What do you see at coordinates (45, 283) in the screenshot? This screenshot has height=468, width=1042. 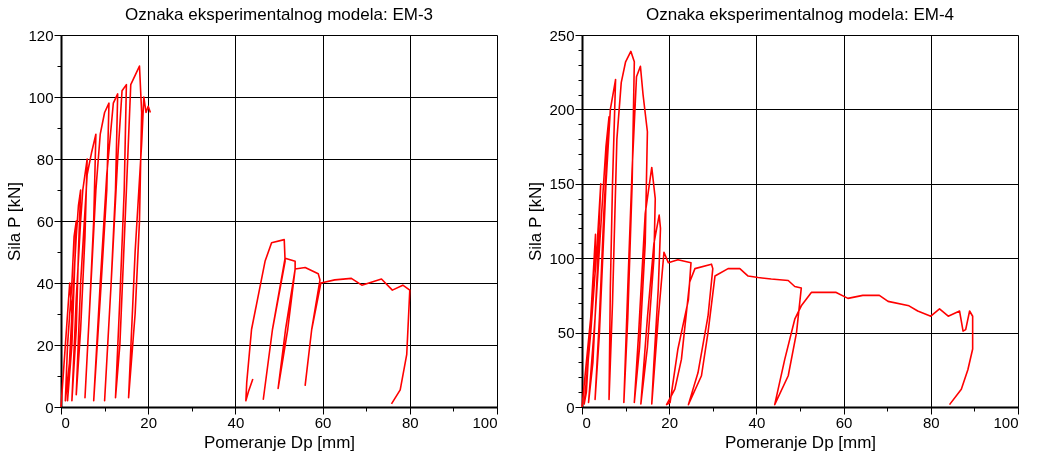 I see `y-tick-label: 40` at bounding box center [45, 283].